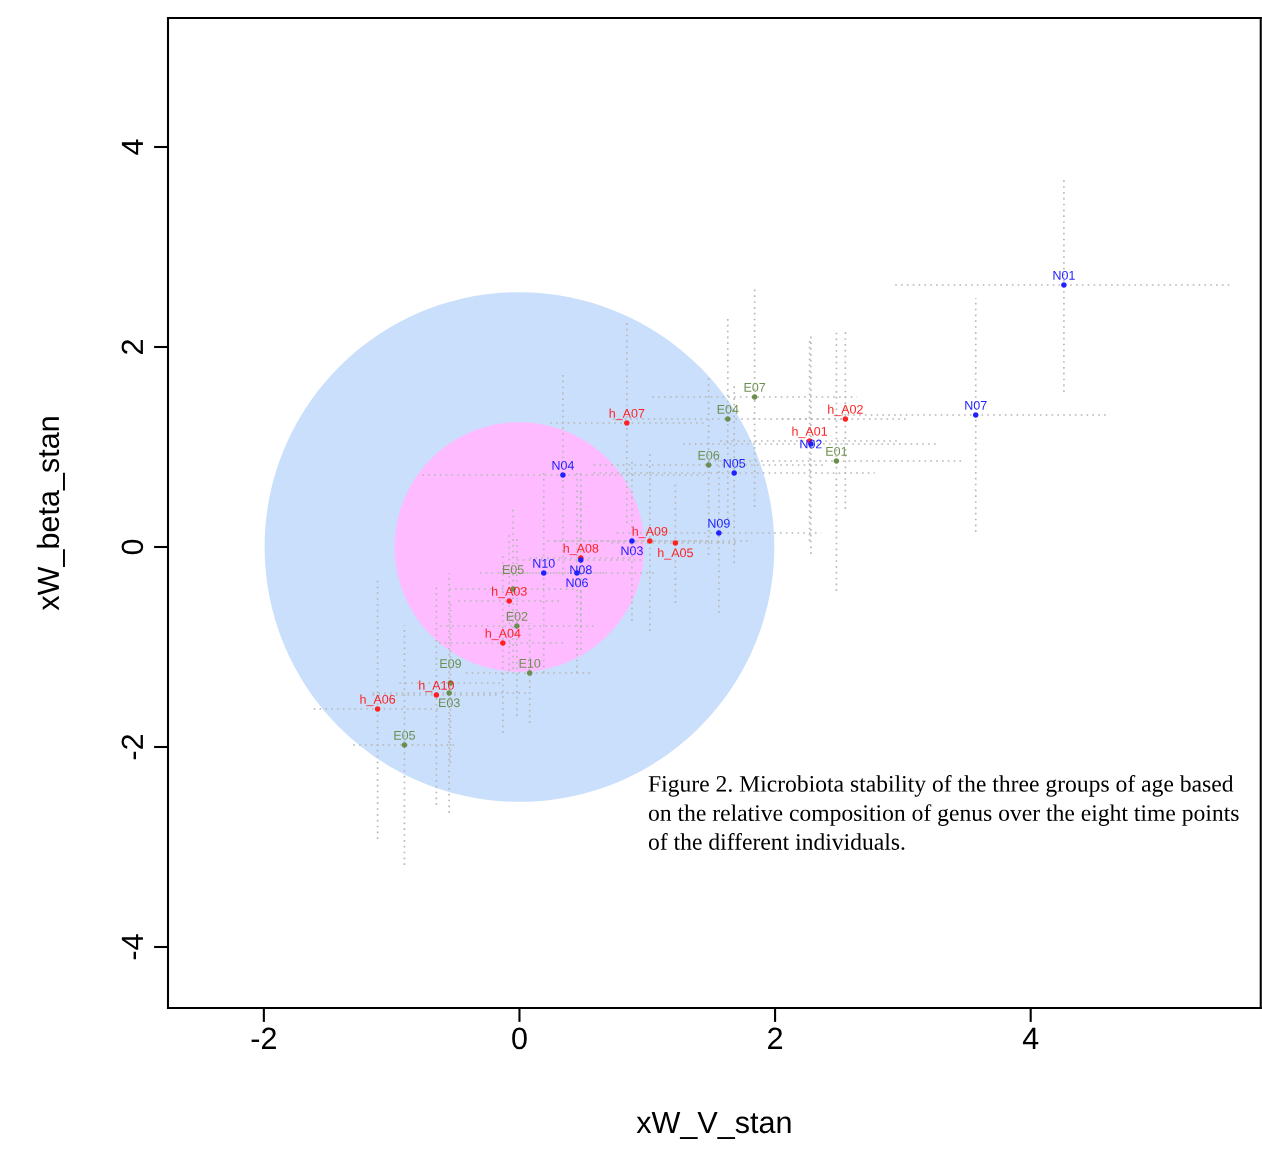  What do you see at coordinates (450, 664) in the screenshot?
I see `data-label: E09` at bounding box center [450, 664].